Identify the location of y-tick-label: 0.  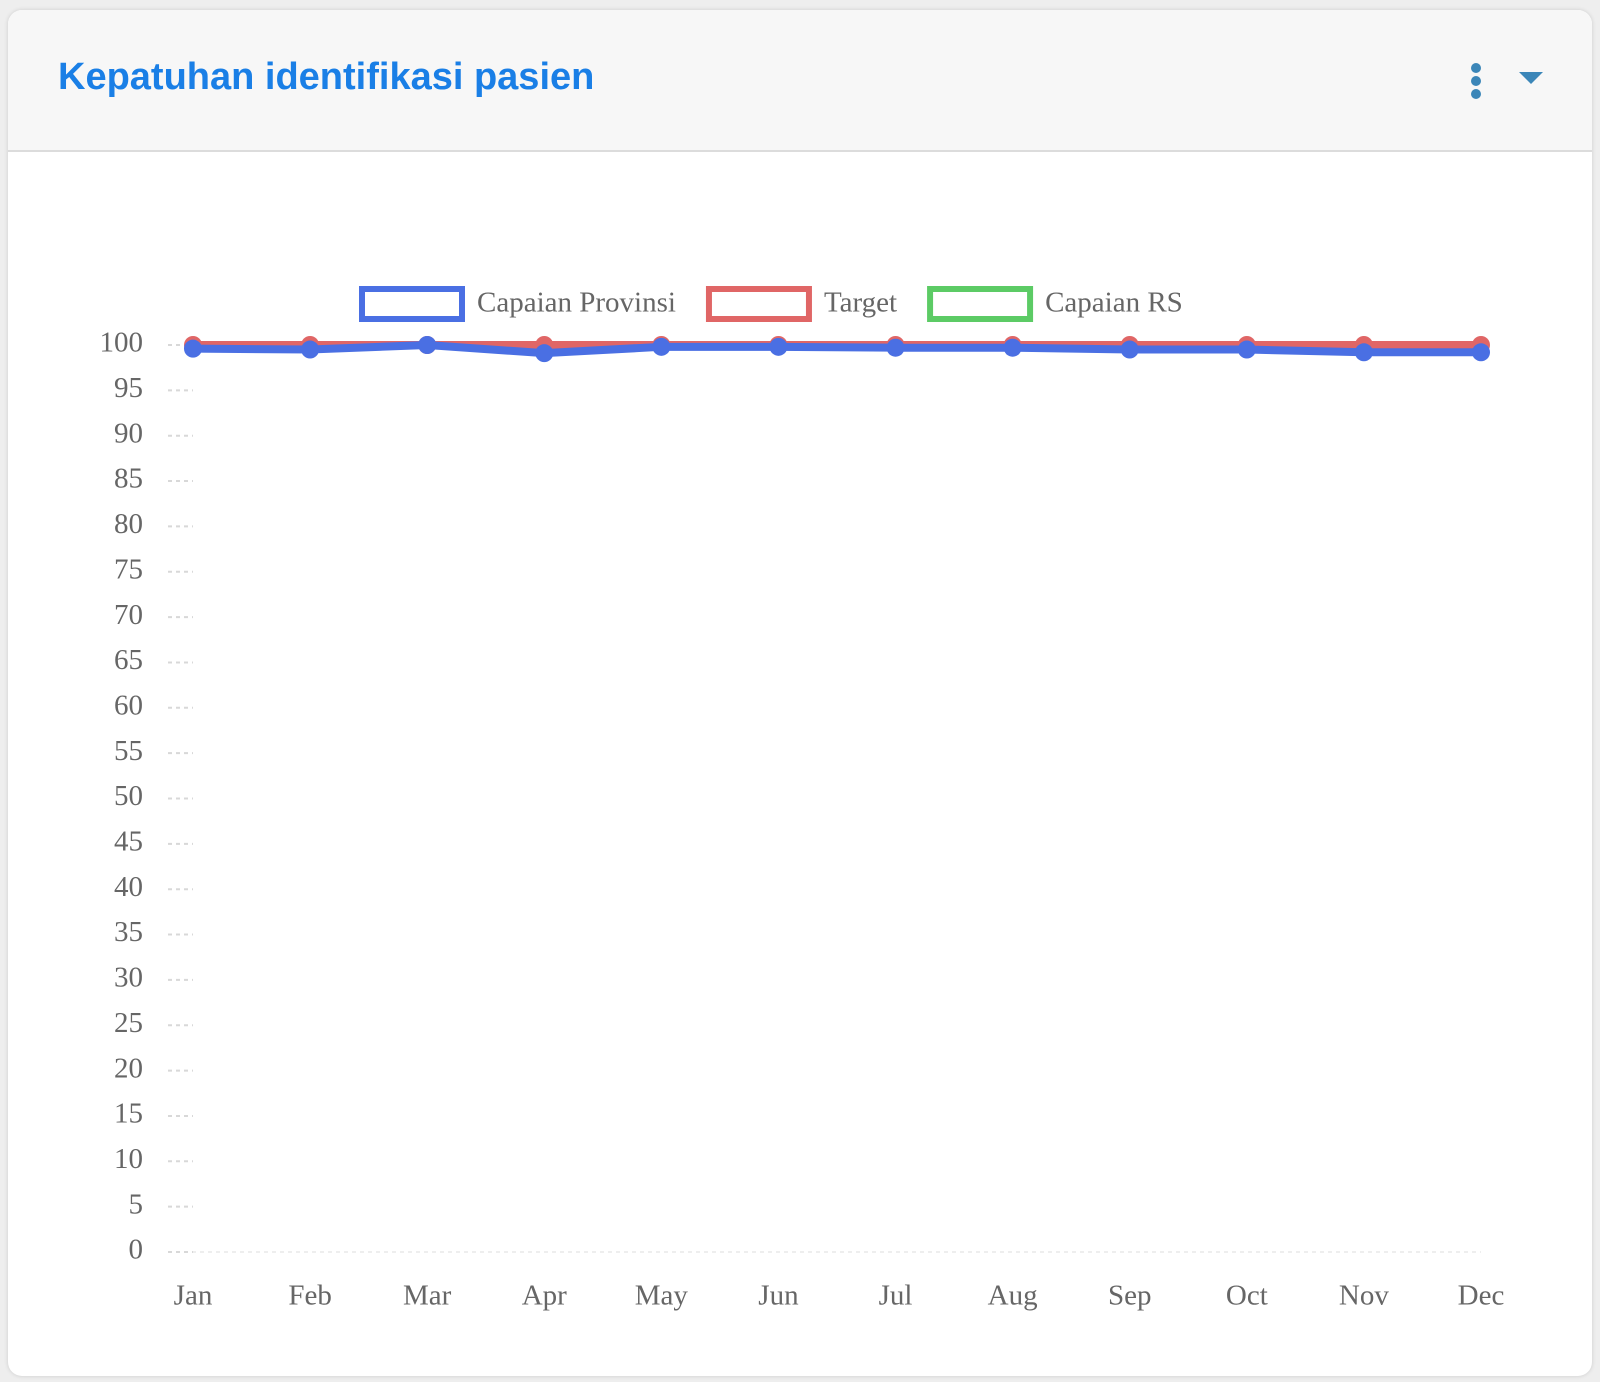
(136, 1250).